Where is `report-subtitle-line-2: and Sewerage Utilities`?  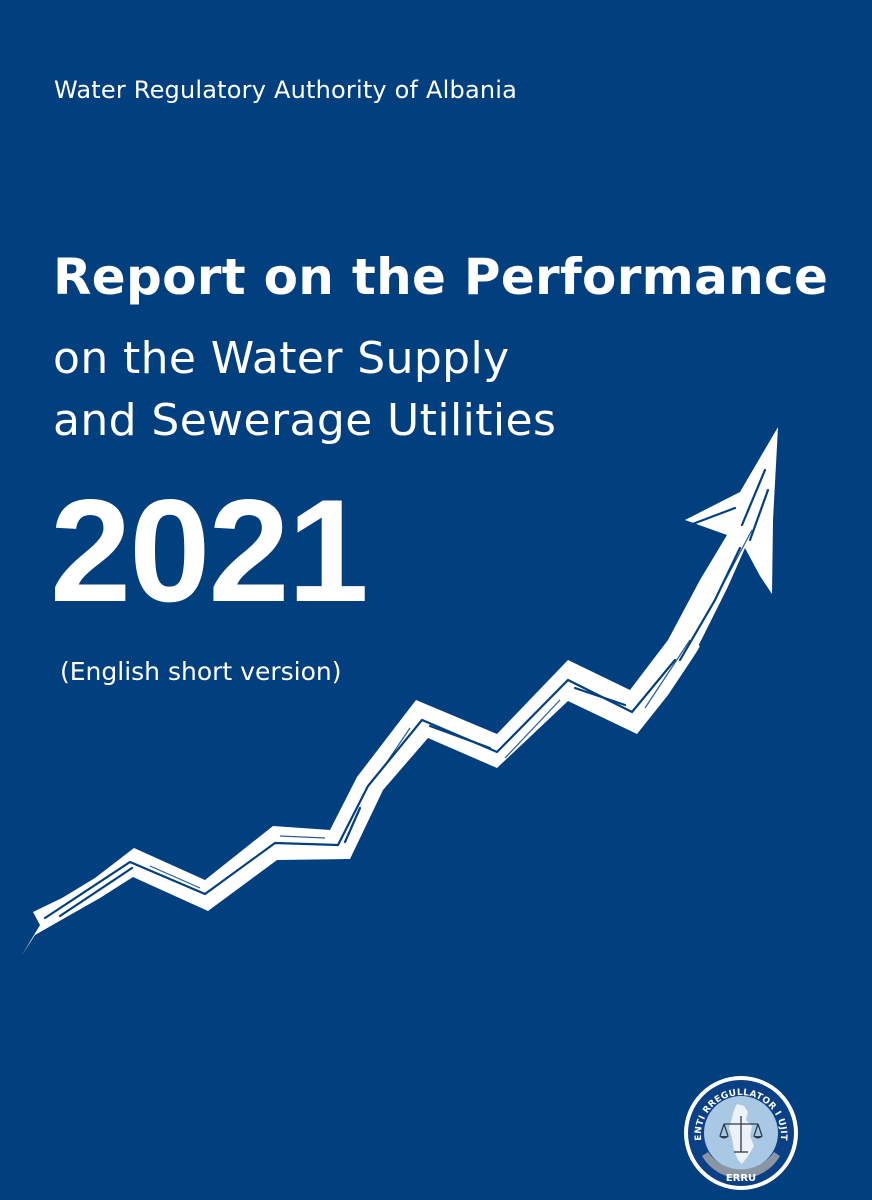 report-subtitle-line-2: and Sewerage Utilities is located at coordinates (305, 420).